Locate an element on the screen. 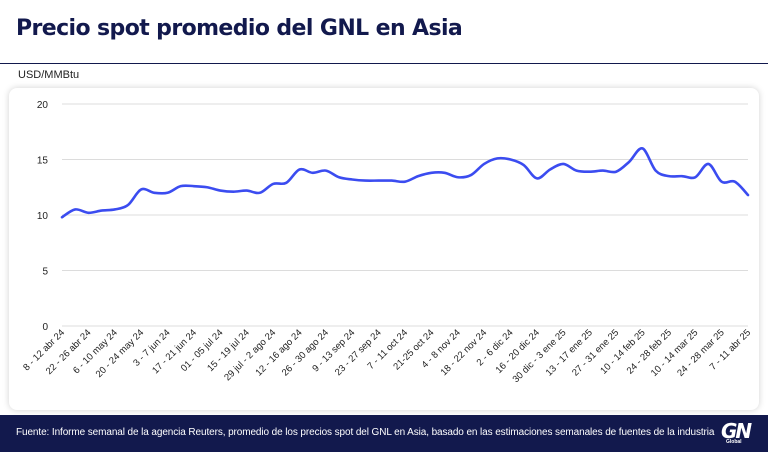 The height and width of the screenshot is (452, 768). logo-mark: GN is located at coordinates (736, 431).